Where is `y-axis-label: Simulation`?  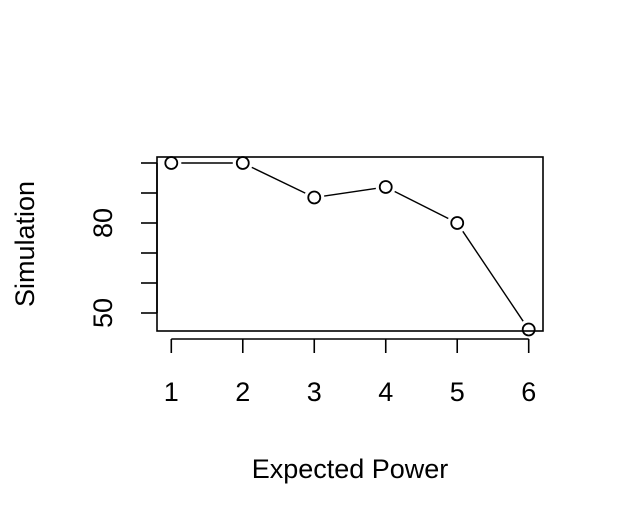
y-axis-label: Simulation is located at coordinates (25, 244).